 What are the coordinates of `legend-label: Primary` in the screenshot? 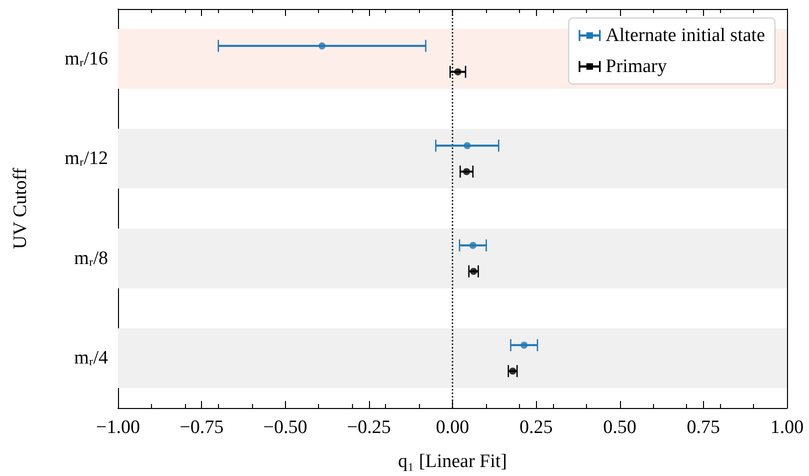 It's located at (637, 66).